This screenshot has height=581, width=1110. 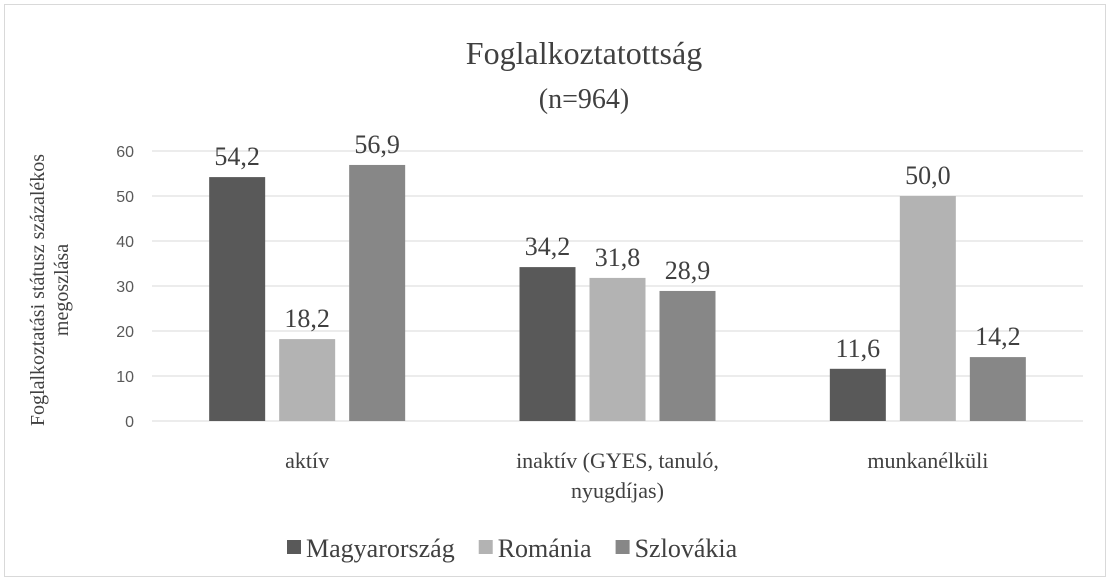 What do you see at coordinates (125, 332) in the screenshot?
I see `y-tick-label: 20` at bounding box center [125, 332].